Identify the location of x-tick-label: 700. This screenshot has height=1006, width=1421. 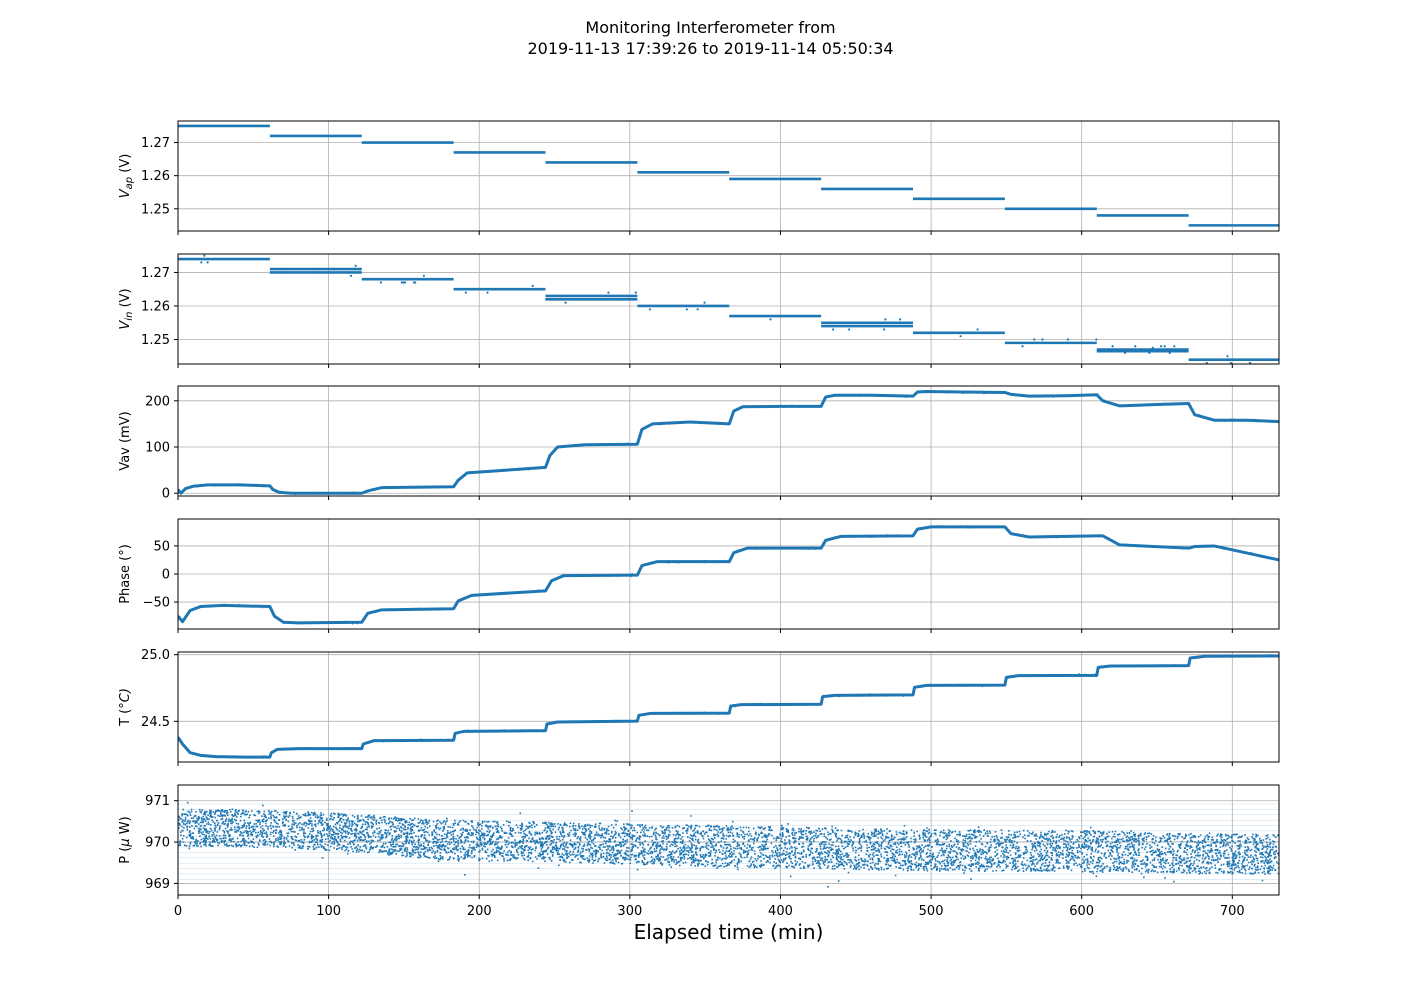
(1232, 911).